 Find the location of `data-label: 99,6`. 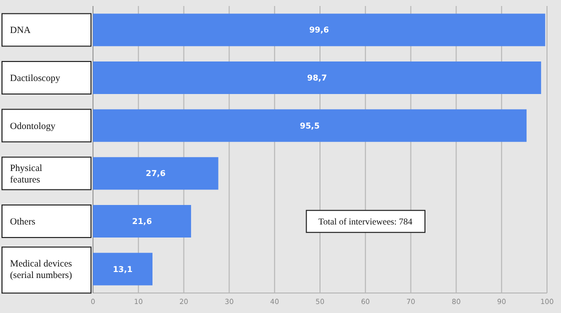

data-label: 99,6 is located at coordinates (319, 30).